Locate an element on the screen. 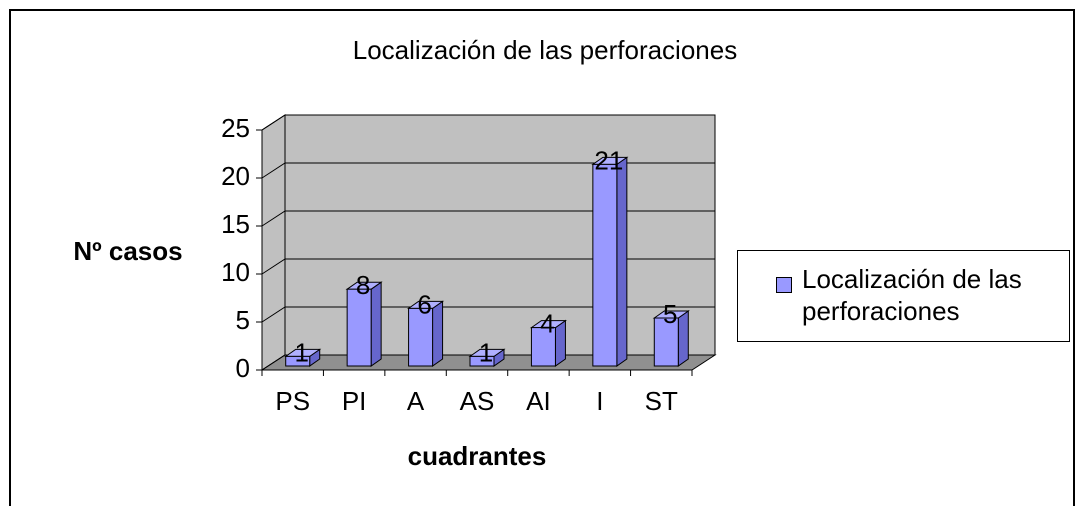 This screenshot has width=1082, height=506. x-tick-label: ST is located at coordinates (661, 401).